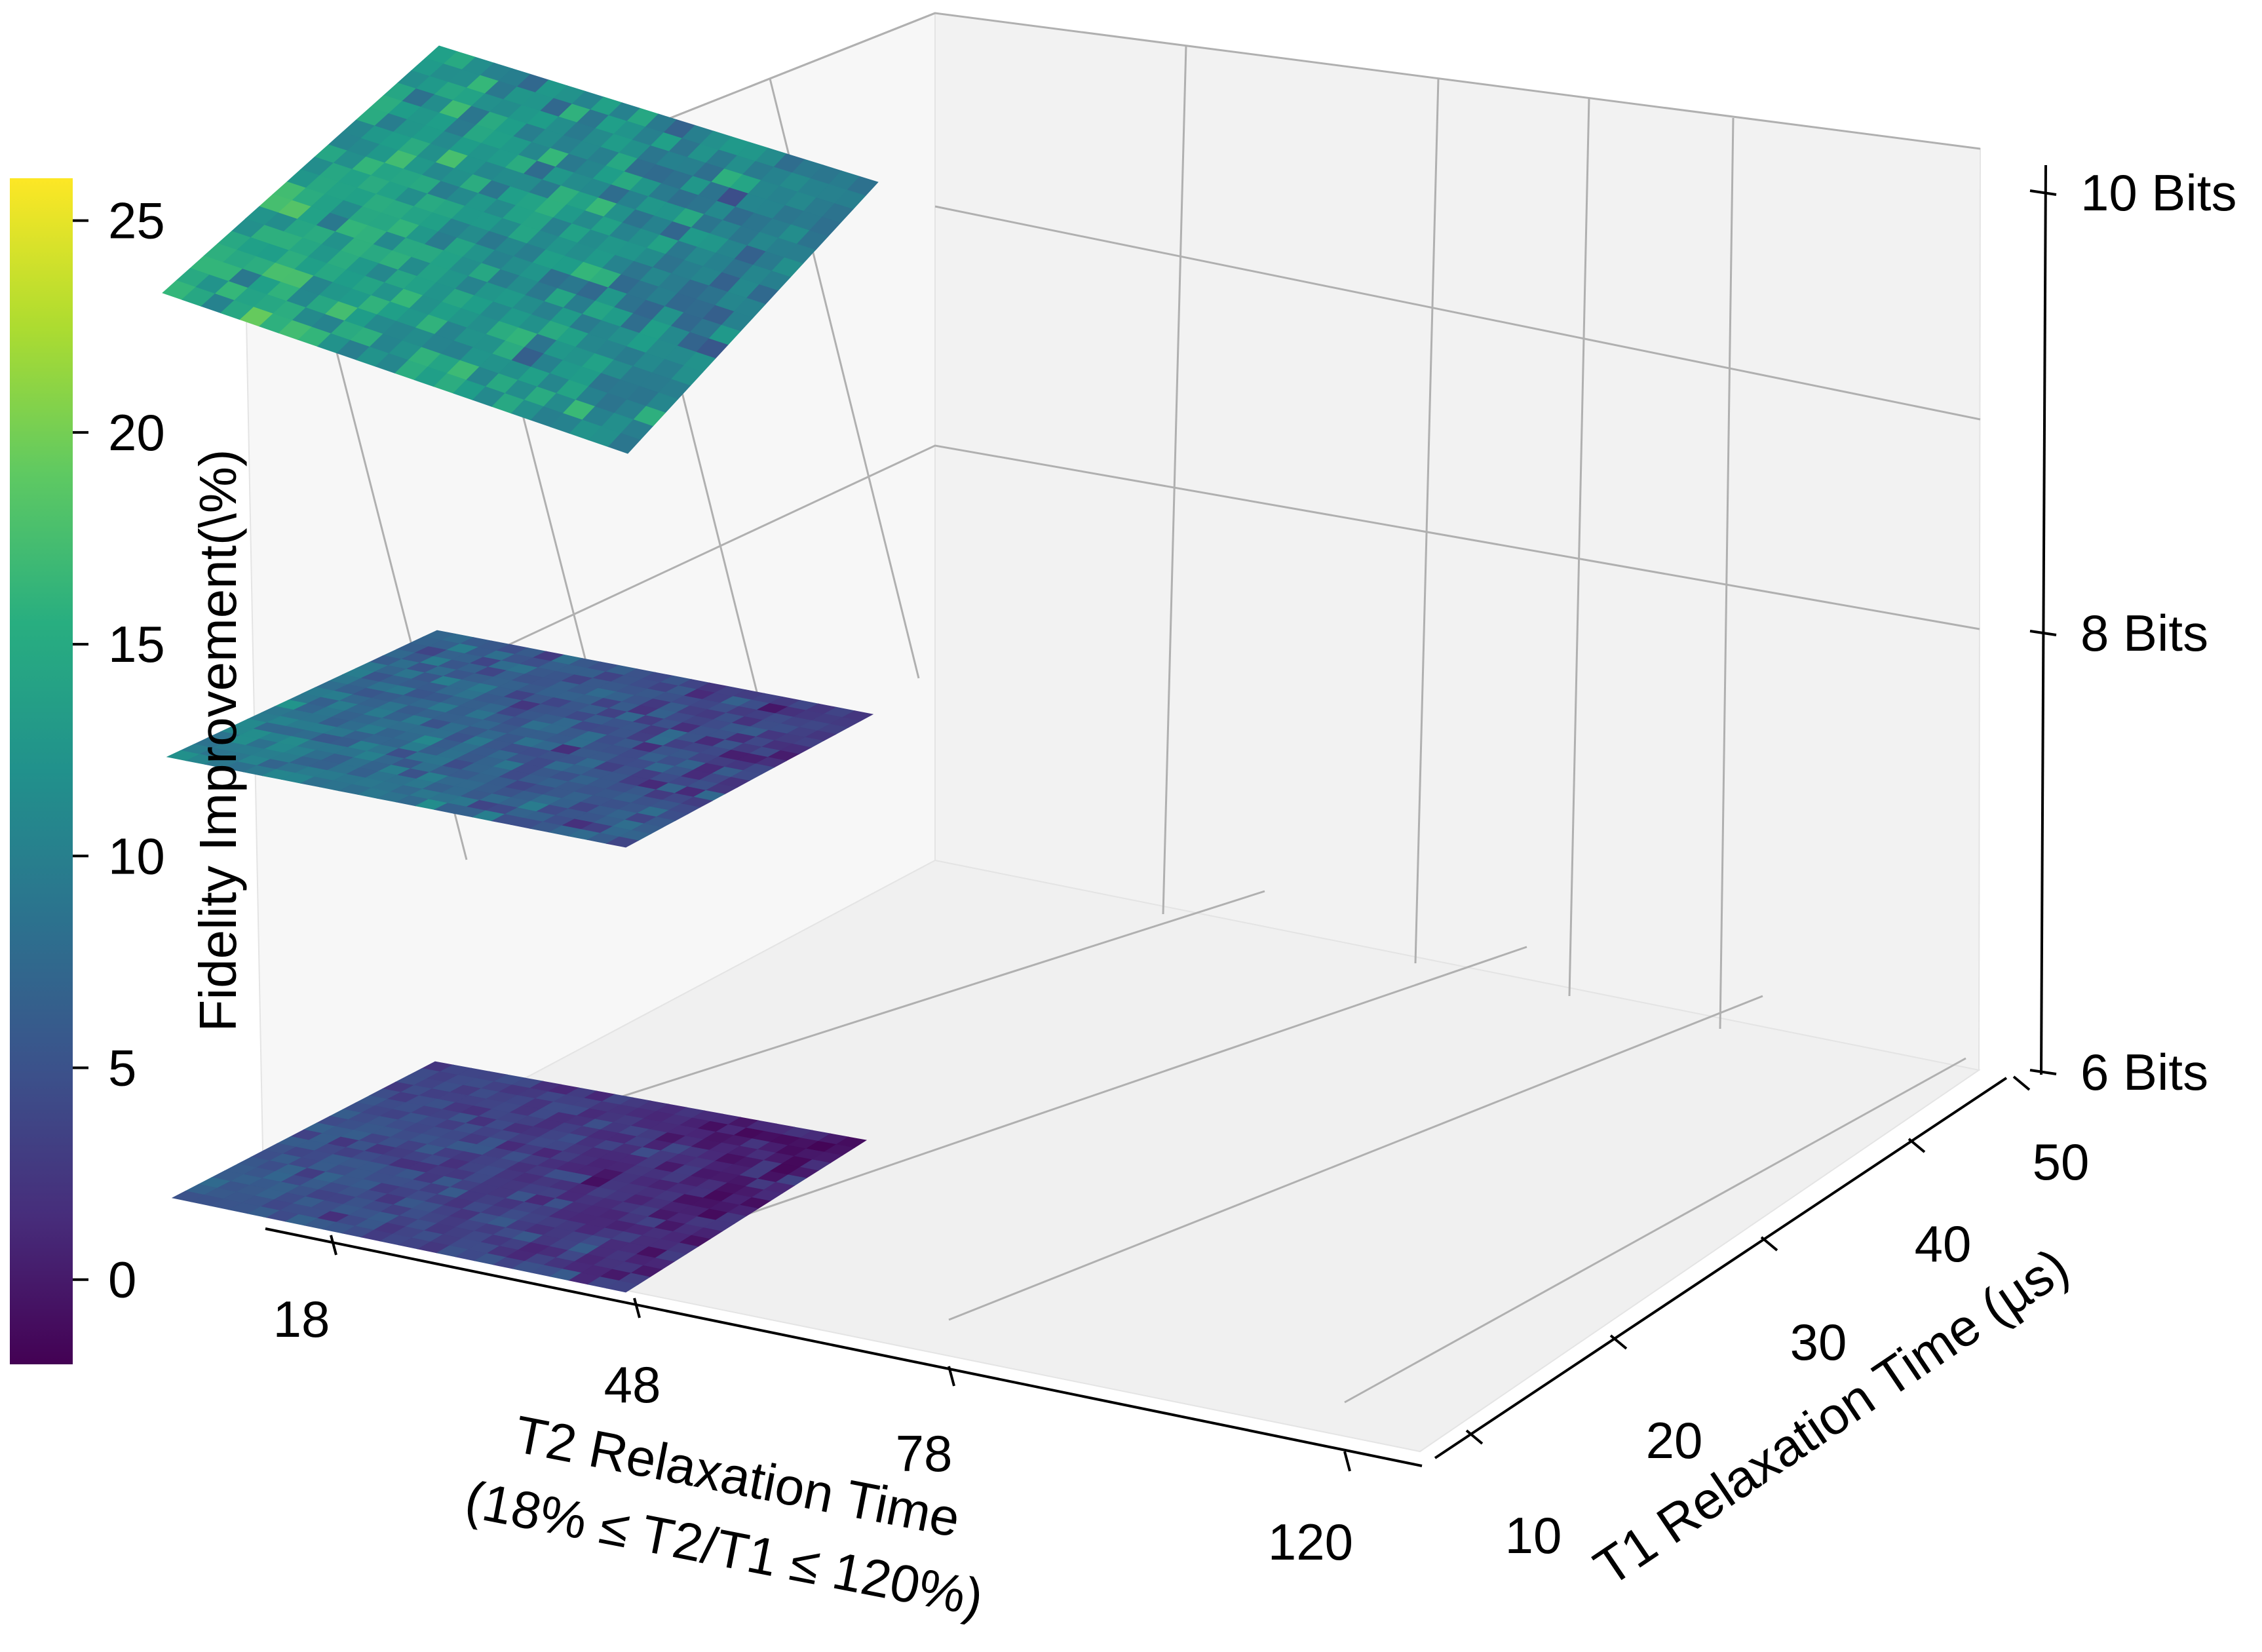 The width and height of the screenshot is (2262, 1652). What do you see at coordinates (42, 771) in the screenshot?
I see `colorbar-bar` at bounding box center [42, 771].